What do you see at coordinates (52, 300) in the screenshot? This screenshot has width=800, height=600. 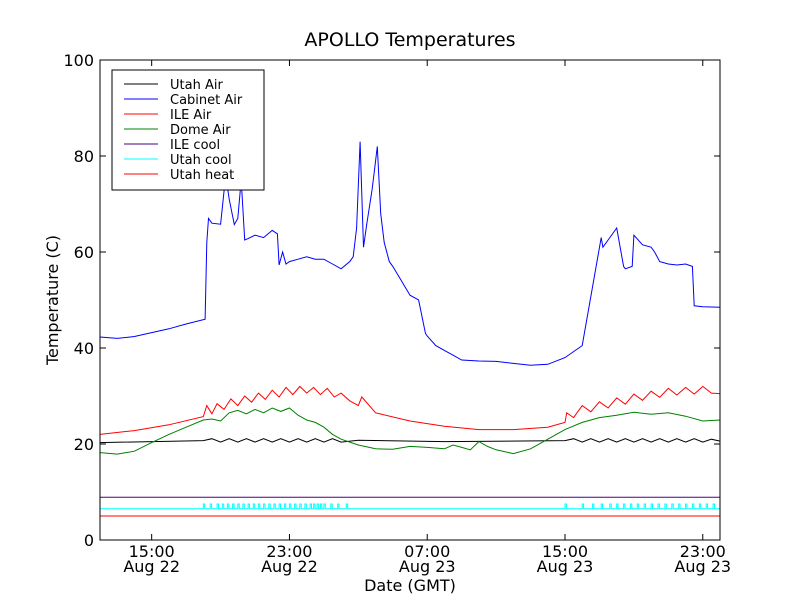 I see `y-axis-label: Temperature (C)` at bounding box center [52, 300].